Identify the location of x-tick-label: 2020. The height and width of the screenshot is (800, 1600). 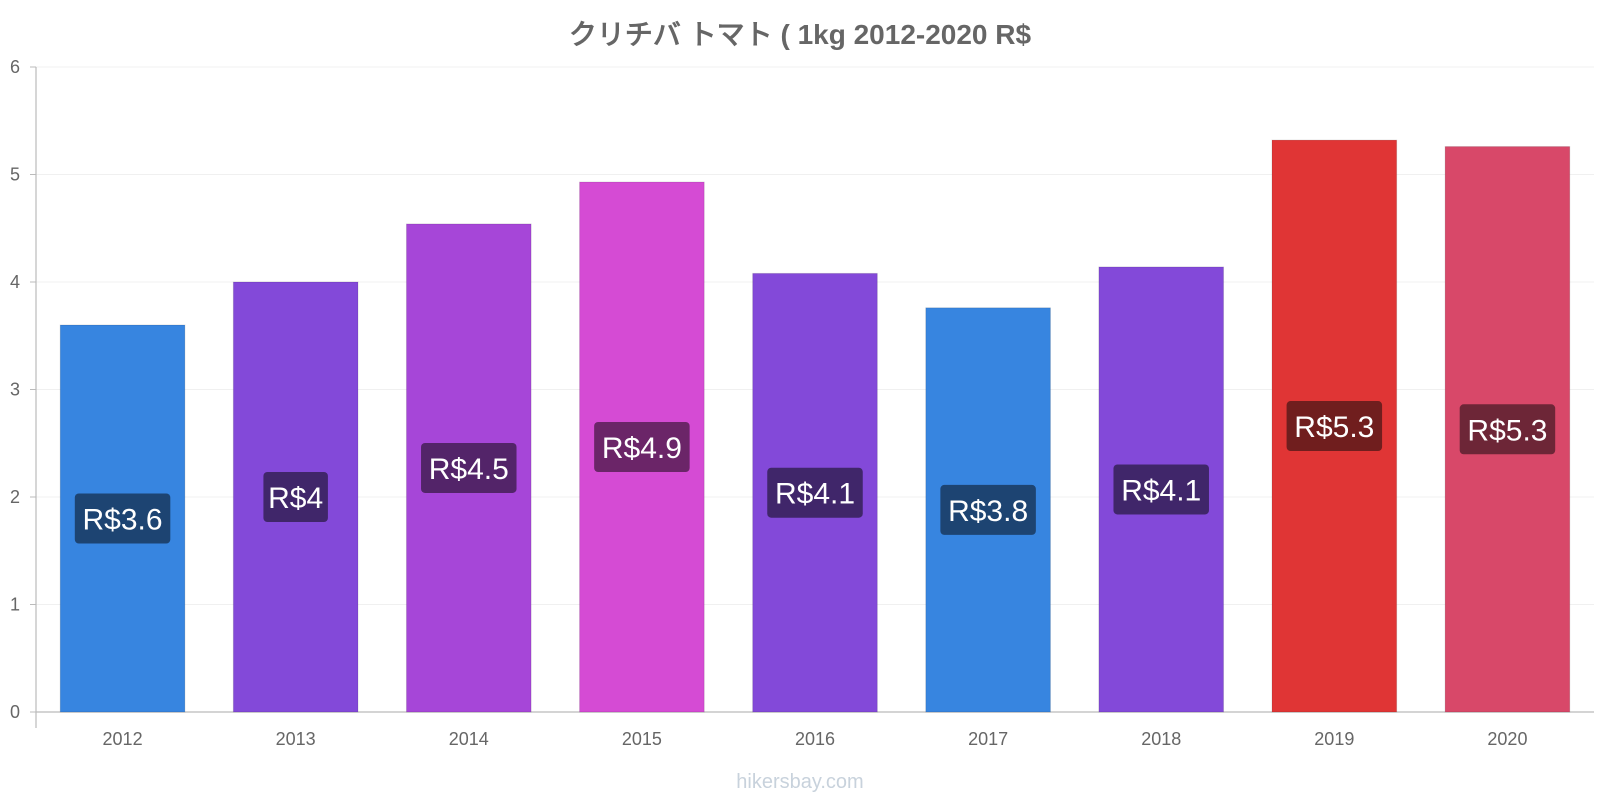
(1507, 739).